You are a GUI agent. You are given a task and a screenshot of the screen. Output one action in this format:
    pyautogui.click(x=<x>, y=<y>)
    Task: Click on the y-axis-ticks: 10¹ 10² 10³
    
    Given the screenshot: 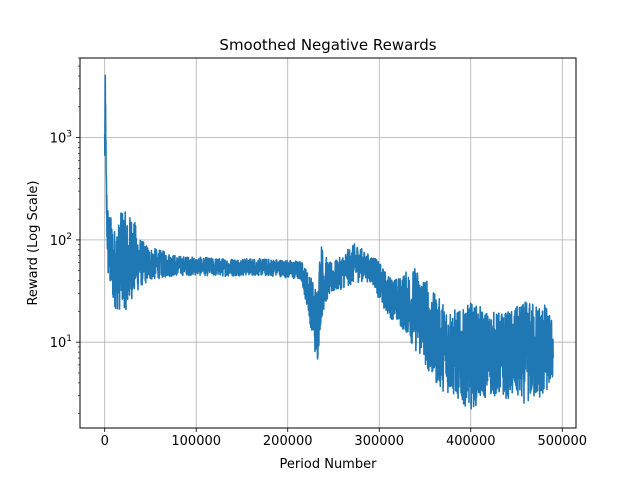 What is the action you would take?
    pyautogui.click(x=65, y=236)
    